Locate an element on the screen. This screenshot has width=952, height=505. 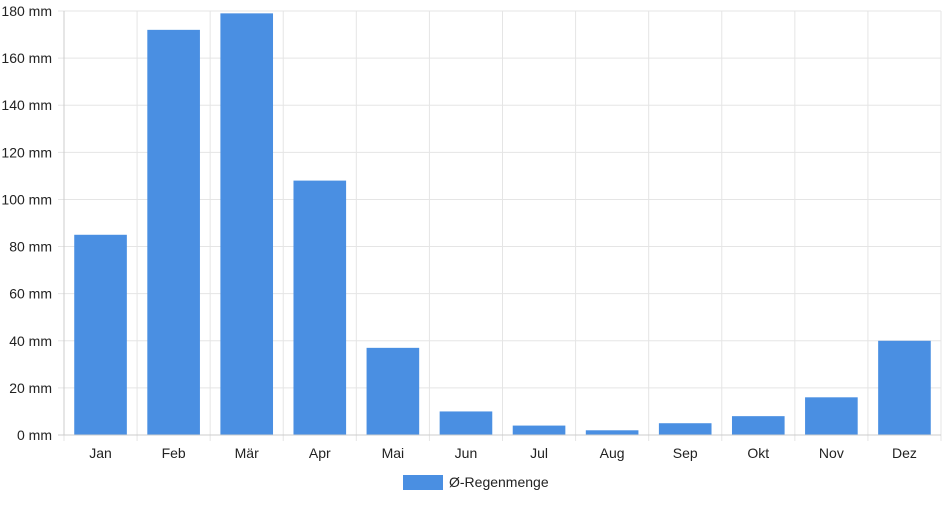
x-tick-label: Jul is located at coordinates (539, 453).